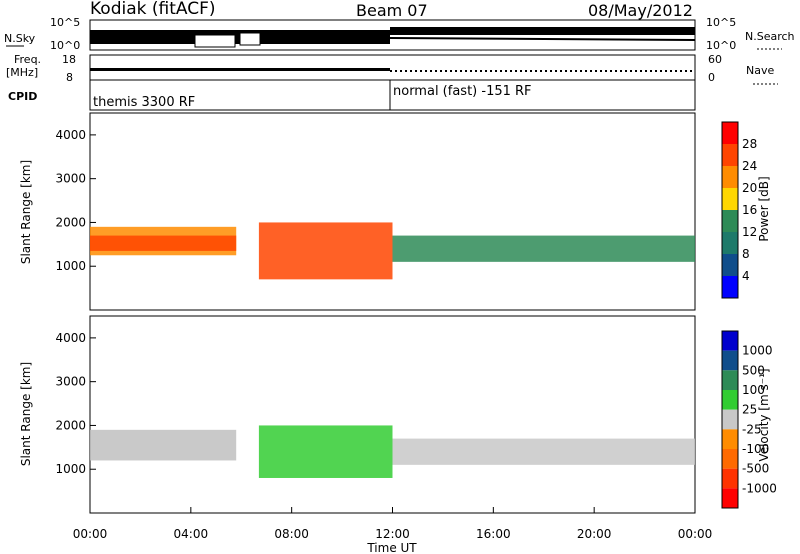 Image resolution: width=800 pixels, height=554 pixels. I want to click on cpid-mode-2: normal (fast) -151 RF, so click(462, 91).